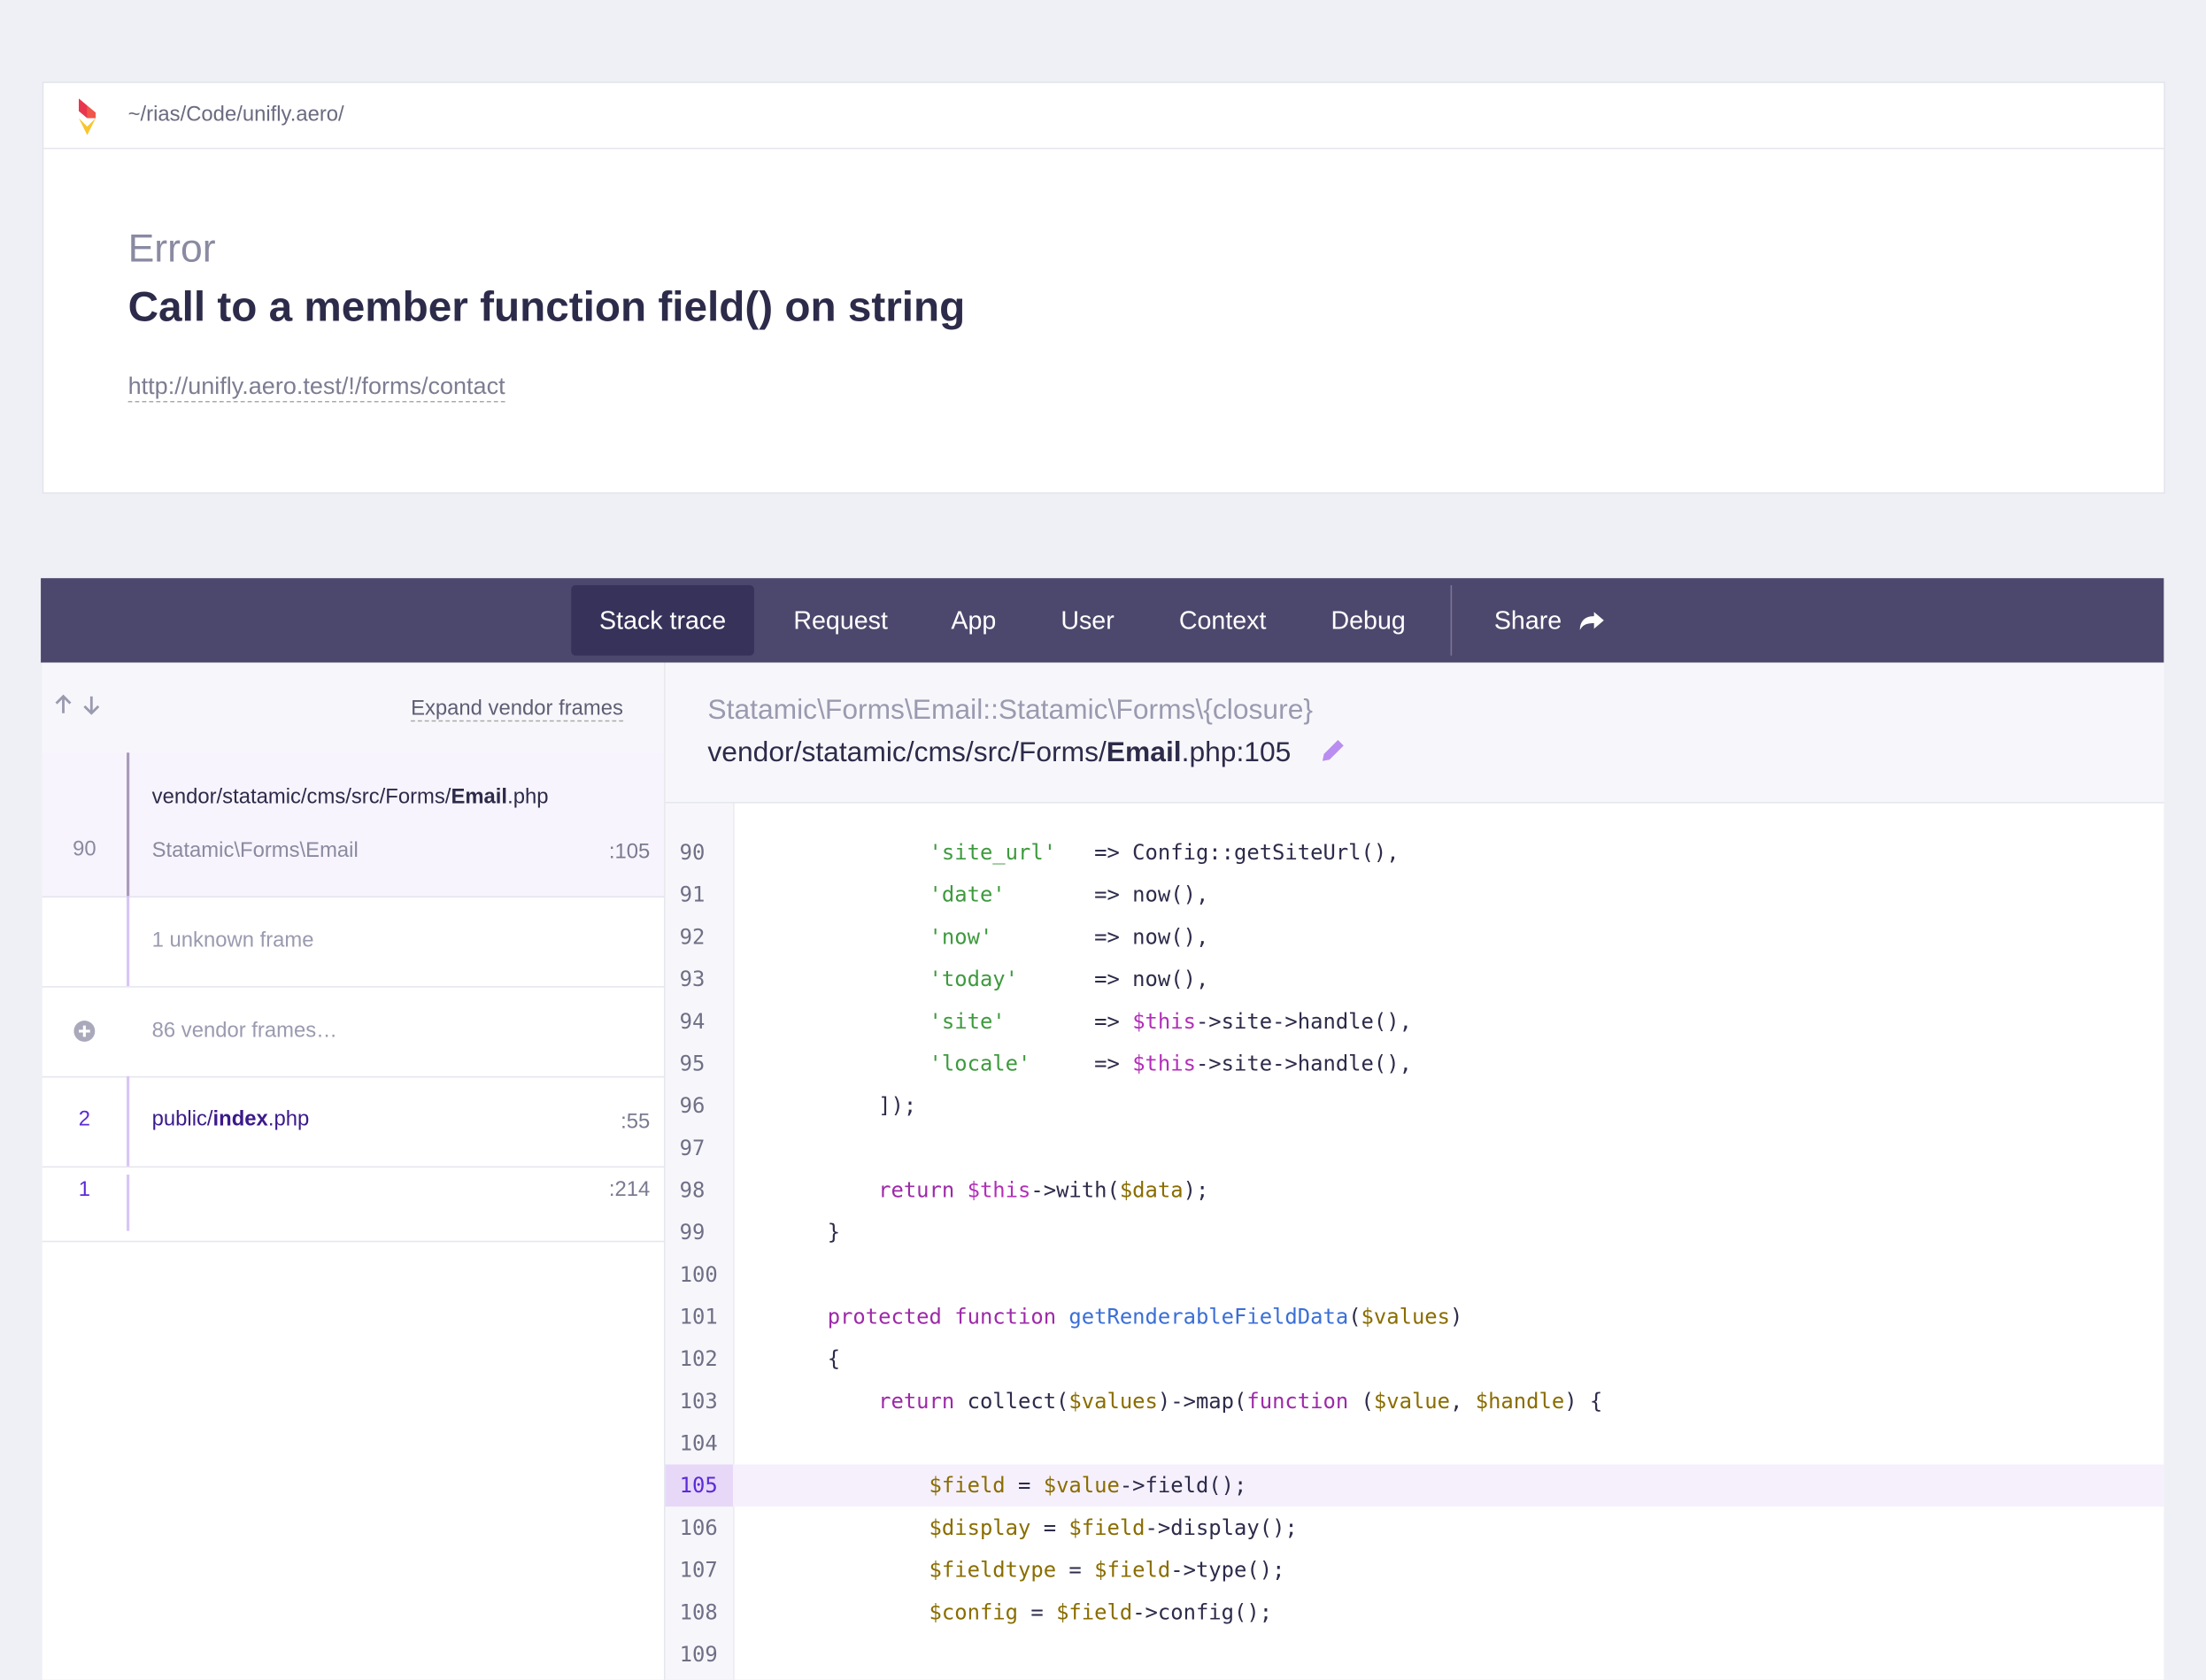 The height and width of the screenshot is (1680, 2206). What do you see at coordinates (1414, 937) in the screenshot?
I see `code-line: 92 'now' => now(),` at bounding box center [1414, 937].